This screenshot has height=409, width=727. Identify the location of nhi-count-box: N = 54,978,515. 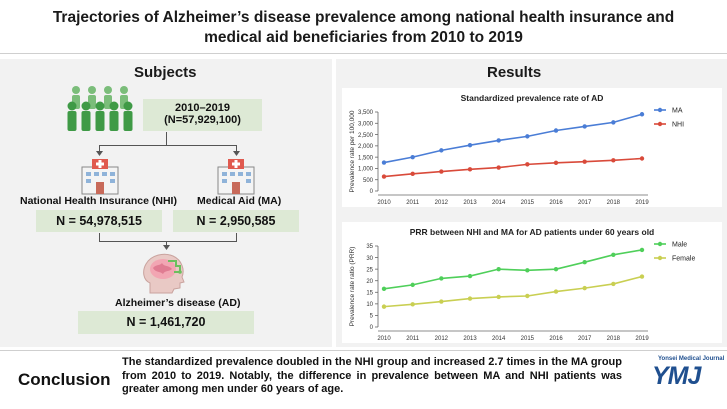
(99, 221).